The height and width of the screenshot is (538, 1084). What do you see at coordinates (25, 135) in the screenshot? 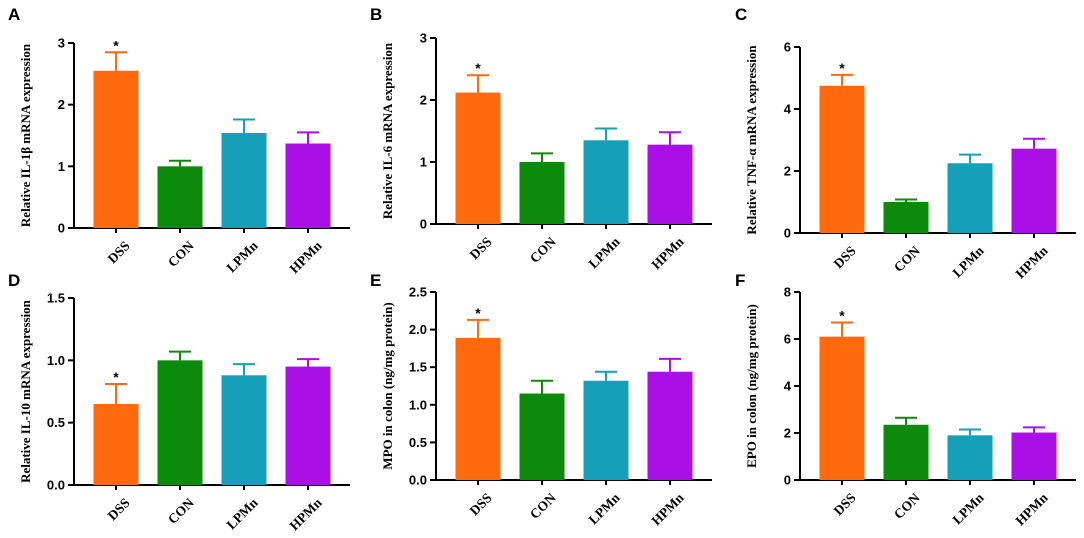
I see `y-axis-label: Relative IL-1β mRNA expression` at bounding box center [25, 135].